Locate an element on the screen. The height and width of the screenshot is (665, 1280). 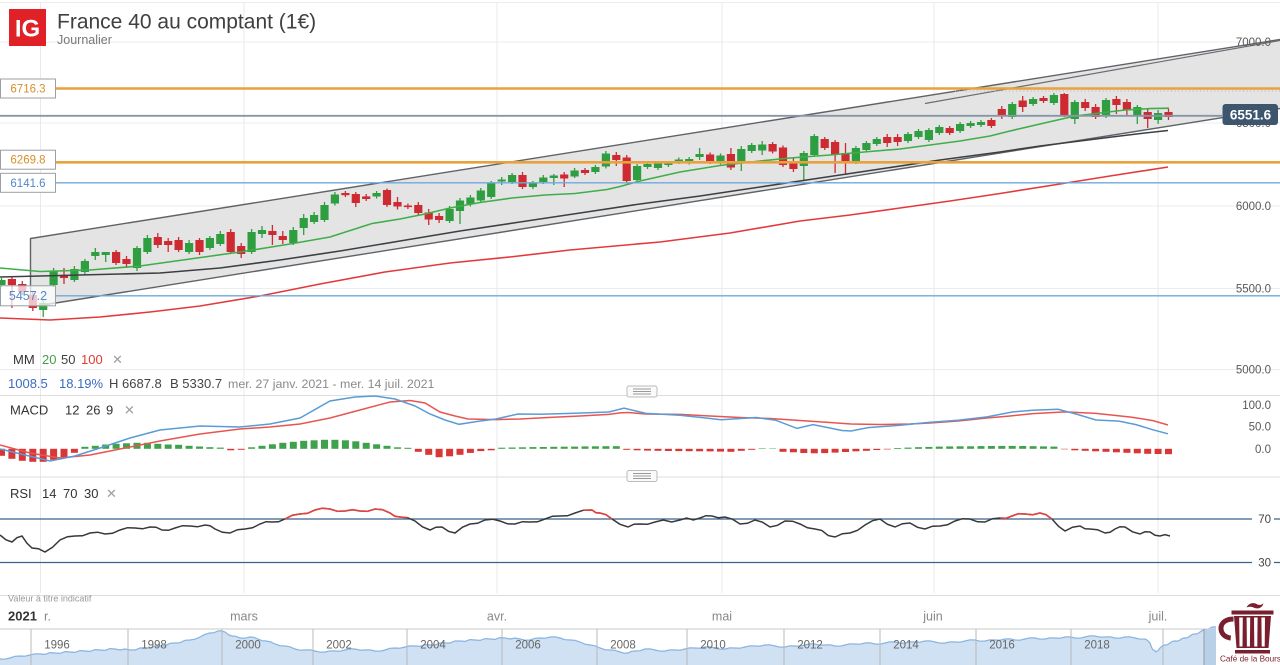
svg-text: 6716.3 is located at coordinates (27, 90).